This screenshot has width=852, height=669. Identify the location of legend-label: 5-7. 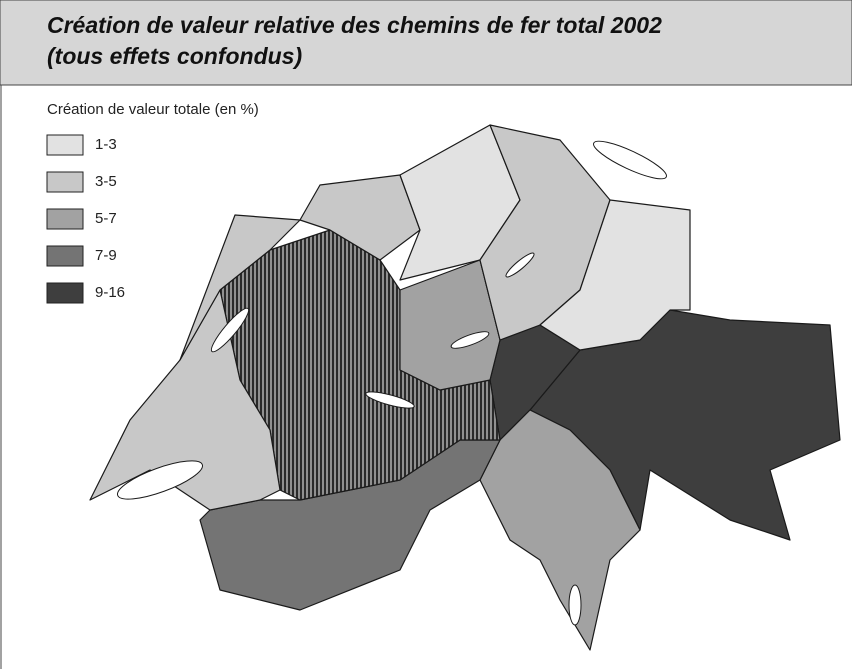
(106, 218).